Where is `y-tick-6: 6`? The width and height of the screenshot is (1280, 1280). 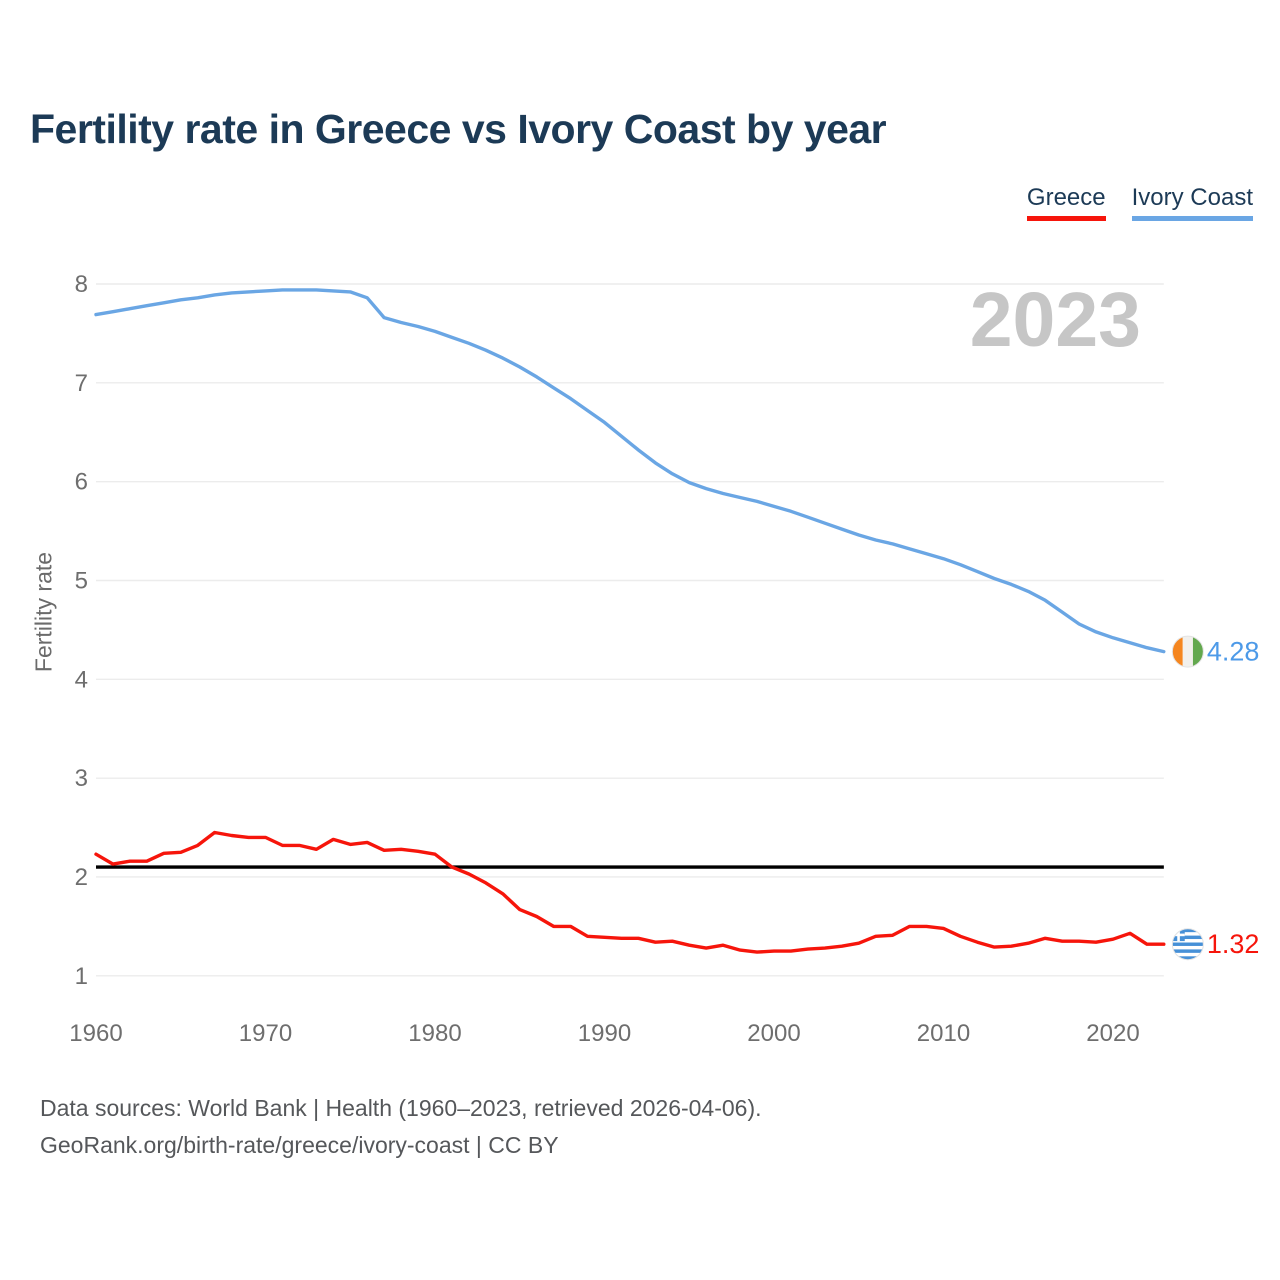
y-tick-6: 6 is located at coordinates (81, 482).